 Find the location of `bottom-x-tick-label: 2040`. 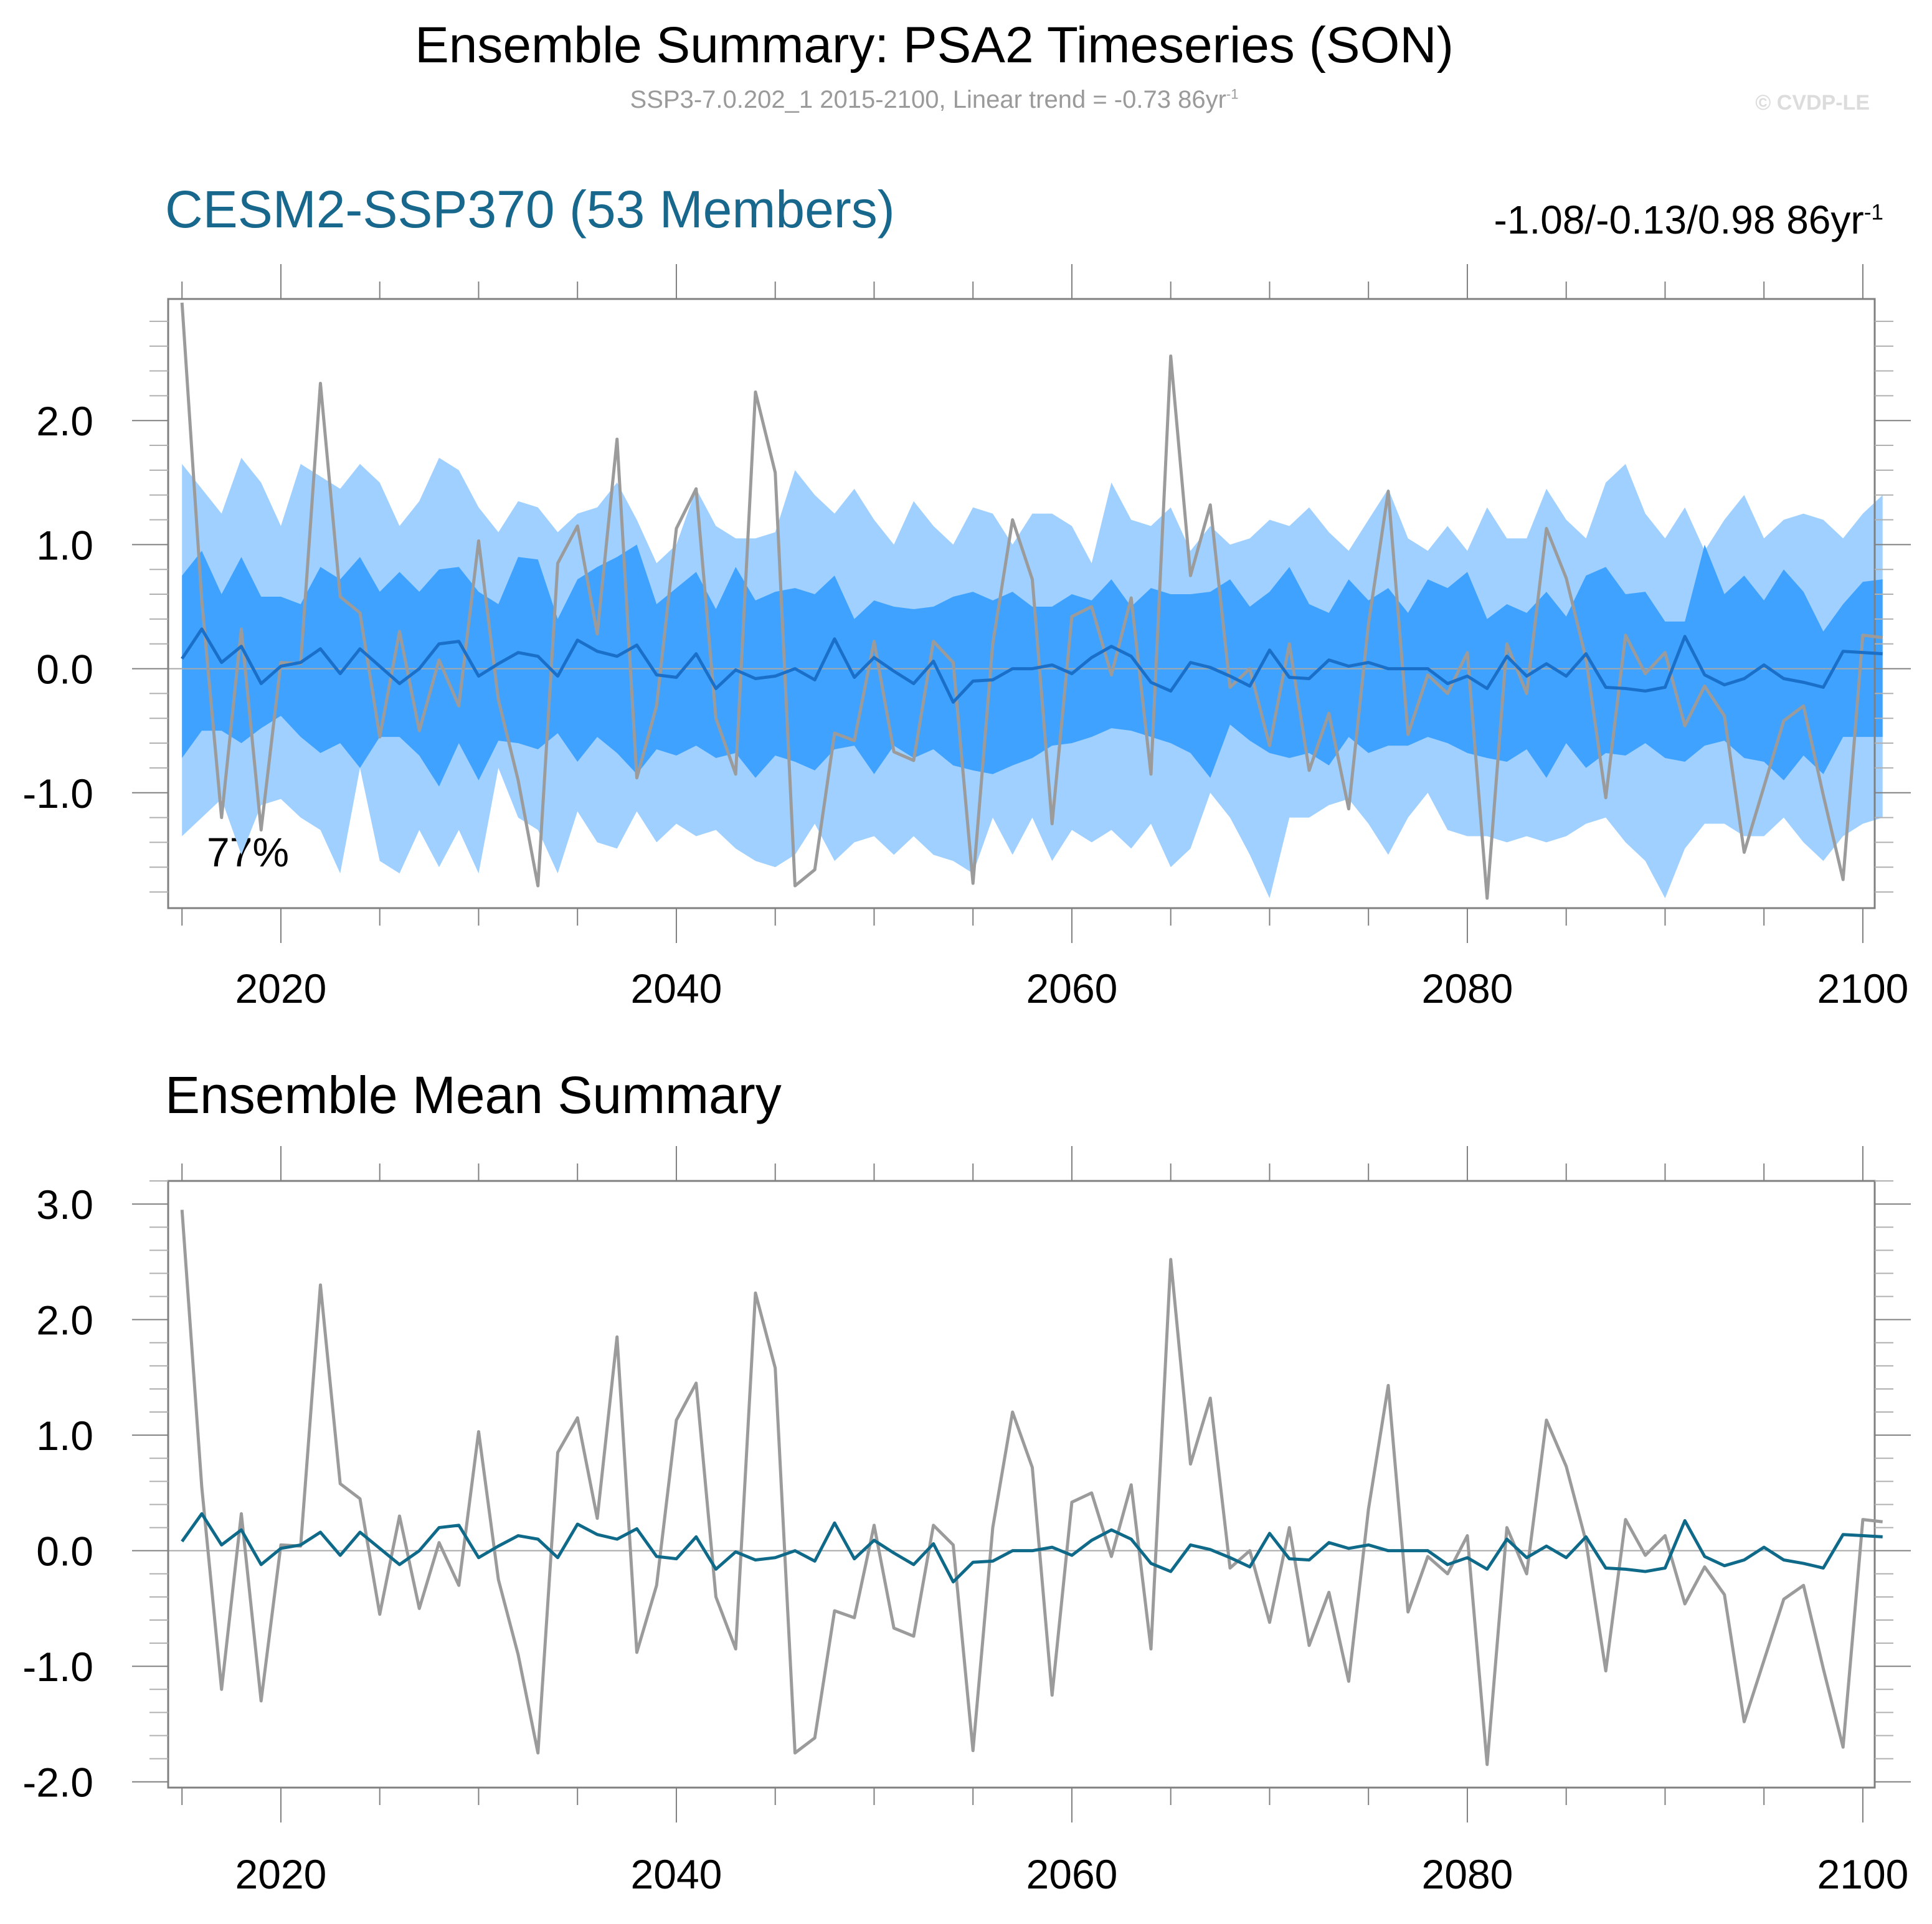

bottom-x-tick-label: 2040 is located at coordinates (676, 1874).